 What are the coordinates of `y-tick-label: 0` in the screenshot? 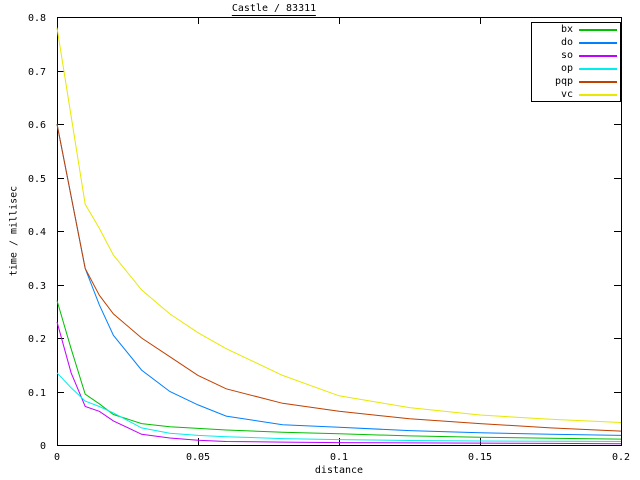 It's located at (43, 446).